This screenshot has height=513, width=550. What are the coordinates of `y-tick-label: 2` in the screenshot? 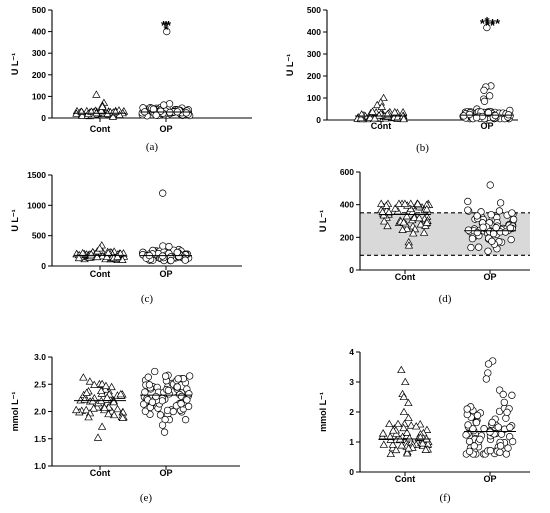 It's located at (351, 412).